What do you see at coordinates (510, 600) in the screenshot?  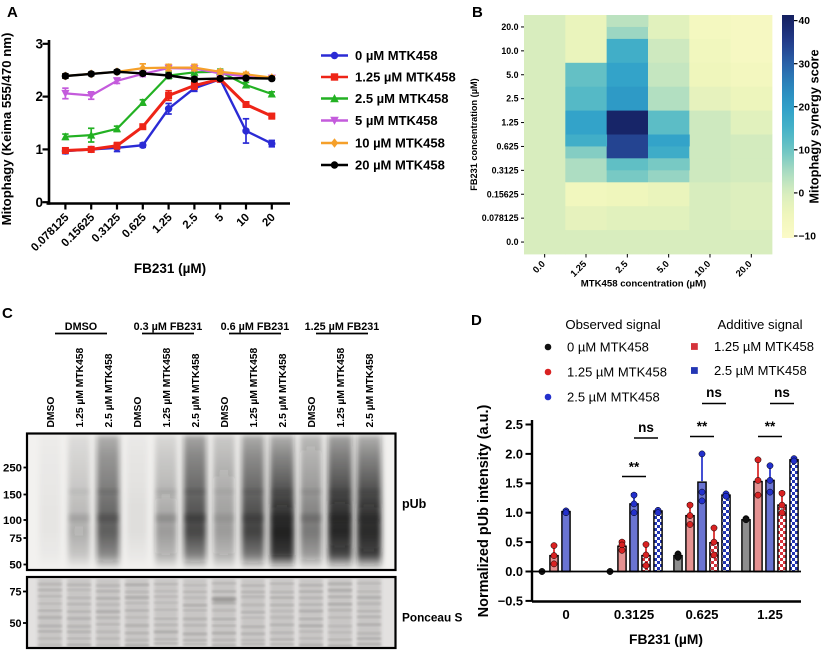 I see `svg-text: −0.5` at bounding box center [510, 600].